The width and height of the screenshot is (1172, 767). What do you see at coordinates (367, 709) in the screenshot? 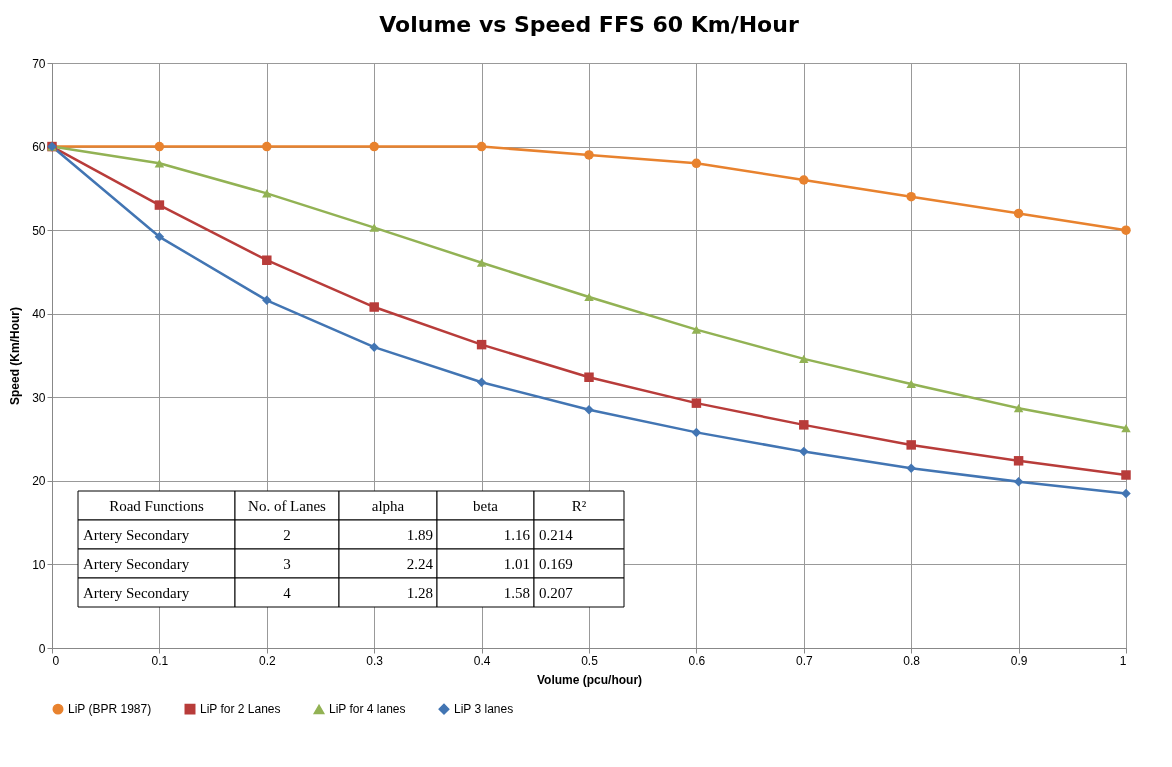
I see `legend-label: LiP for 4 lanes` at bounding box center [367, 709].